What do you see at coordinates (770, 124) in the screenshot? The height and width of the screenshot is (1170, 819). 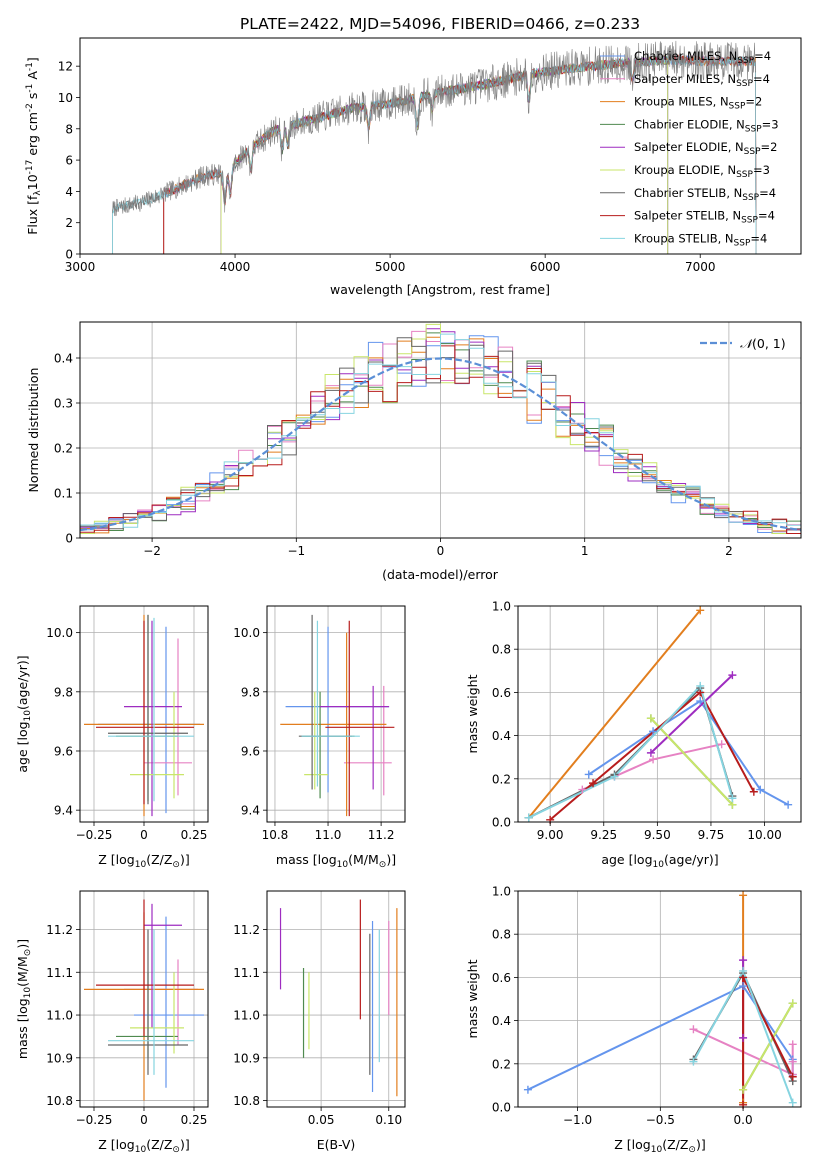 I see `label-part: =3` at bounding box center [770, 124].